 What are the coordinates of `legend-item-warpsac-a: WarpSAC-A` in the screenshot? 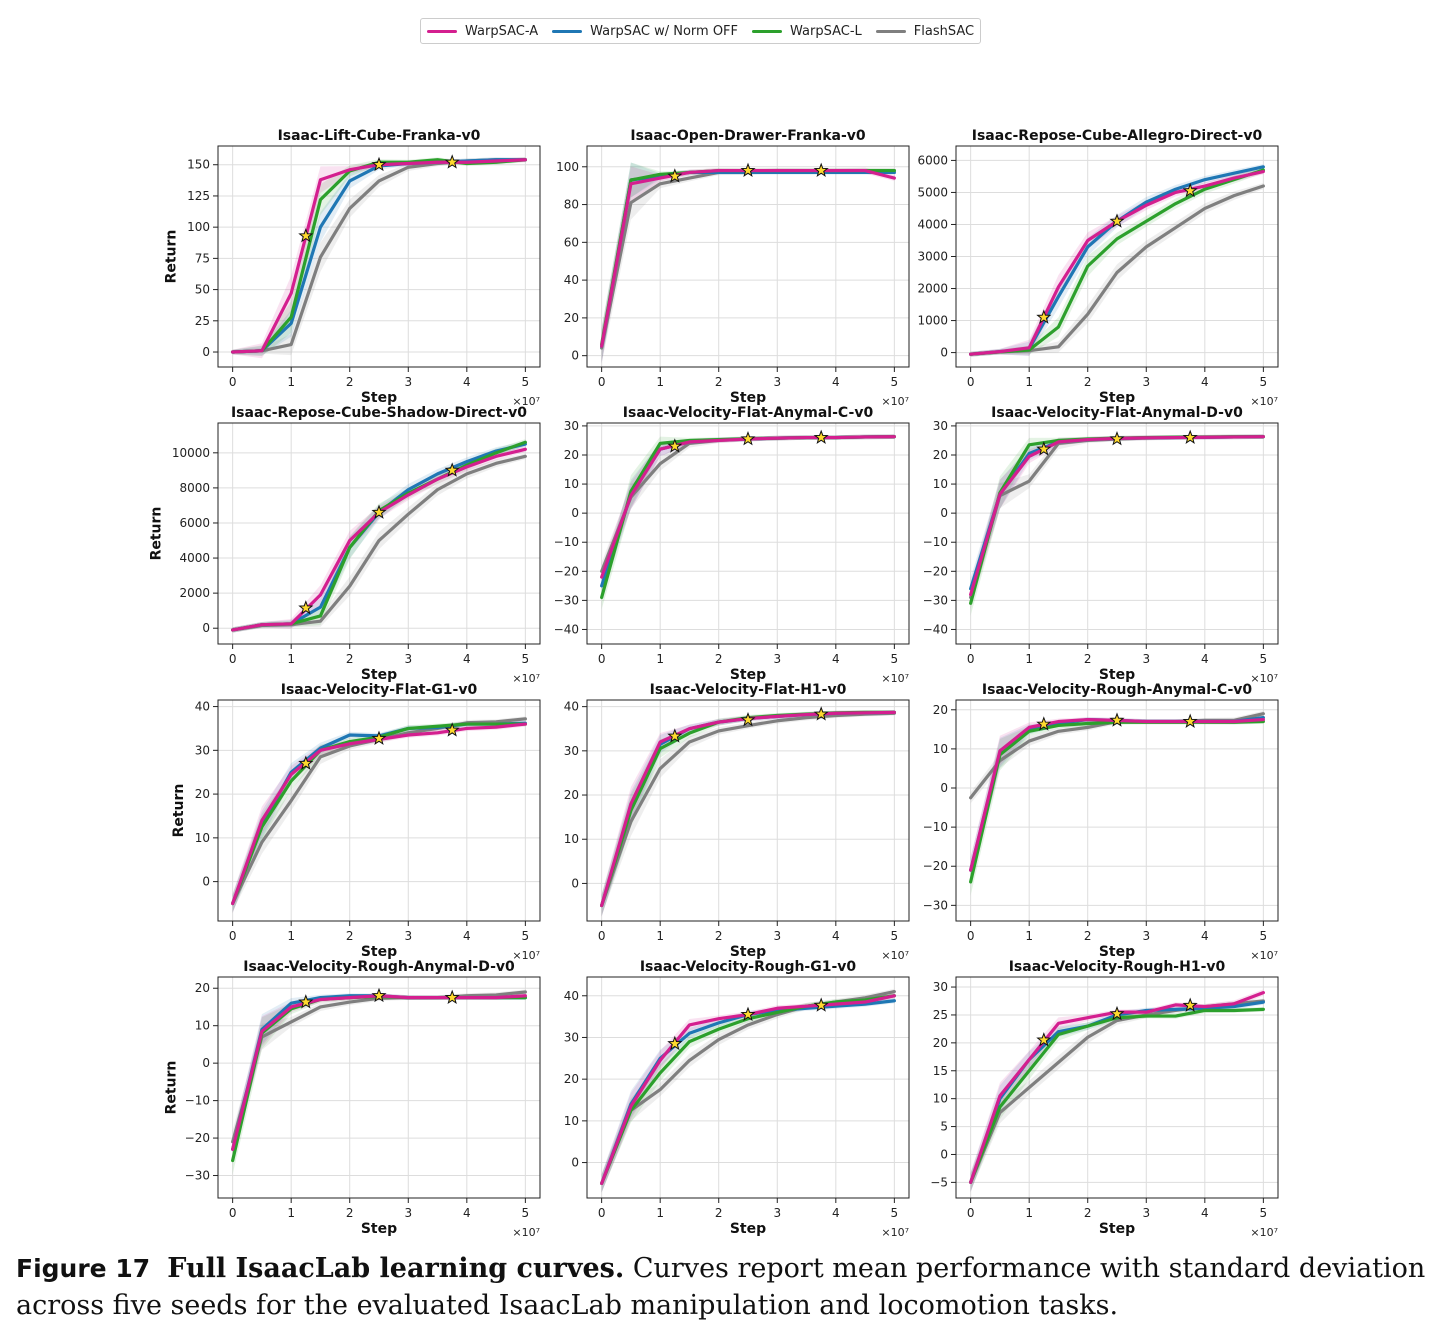 It's located at (482, 31).